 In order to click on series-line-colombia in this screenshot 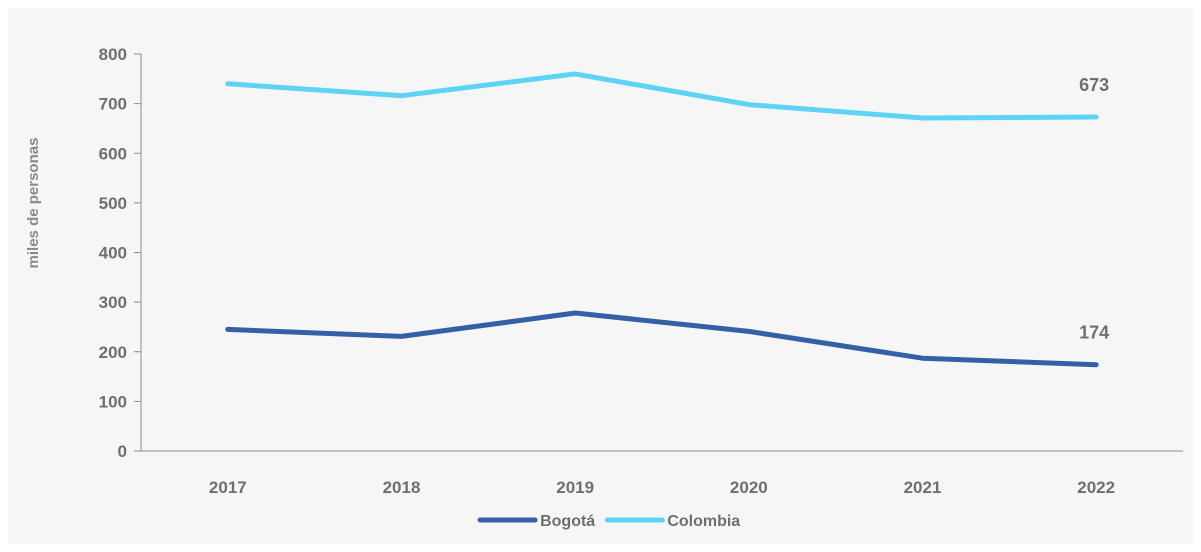, I will do `click(662, 96)`.